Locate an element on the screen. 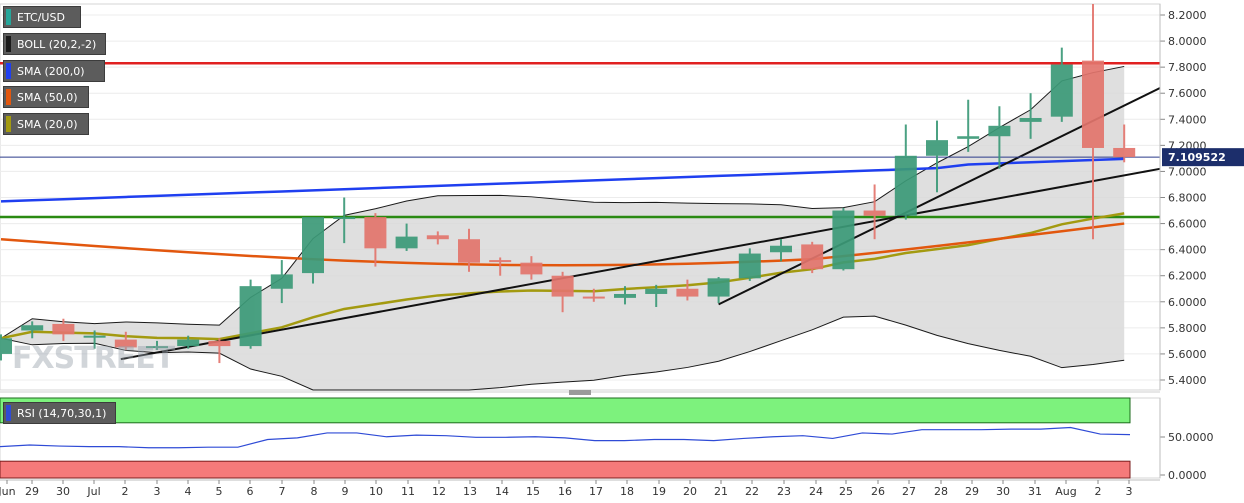 The image size is (1244, 503). legend-boll-label: BOLL (20,2,-2) is located at coordinates (57, 44).